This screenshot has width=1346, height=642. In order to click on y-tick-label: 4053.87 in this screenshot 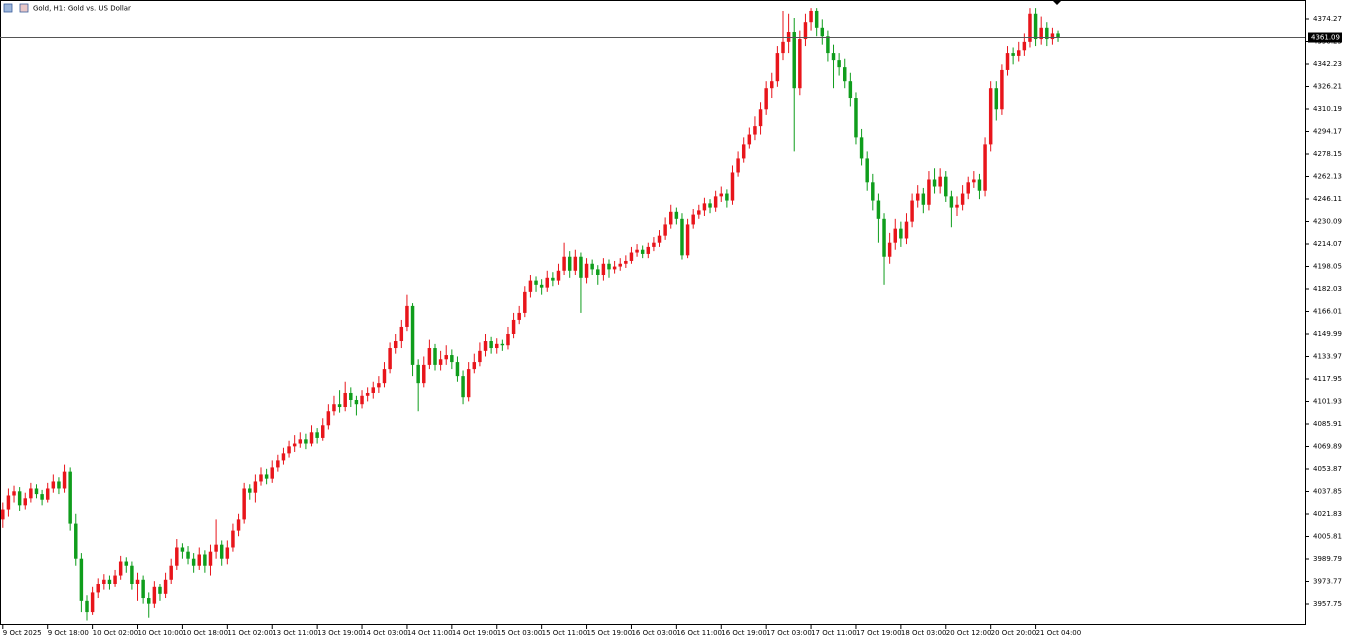, I will do `click(1327, 469)`.